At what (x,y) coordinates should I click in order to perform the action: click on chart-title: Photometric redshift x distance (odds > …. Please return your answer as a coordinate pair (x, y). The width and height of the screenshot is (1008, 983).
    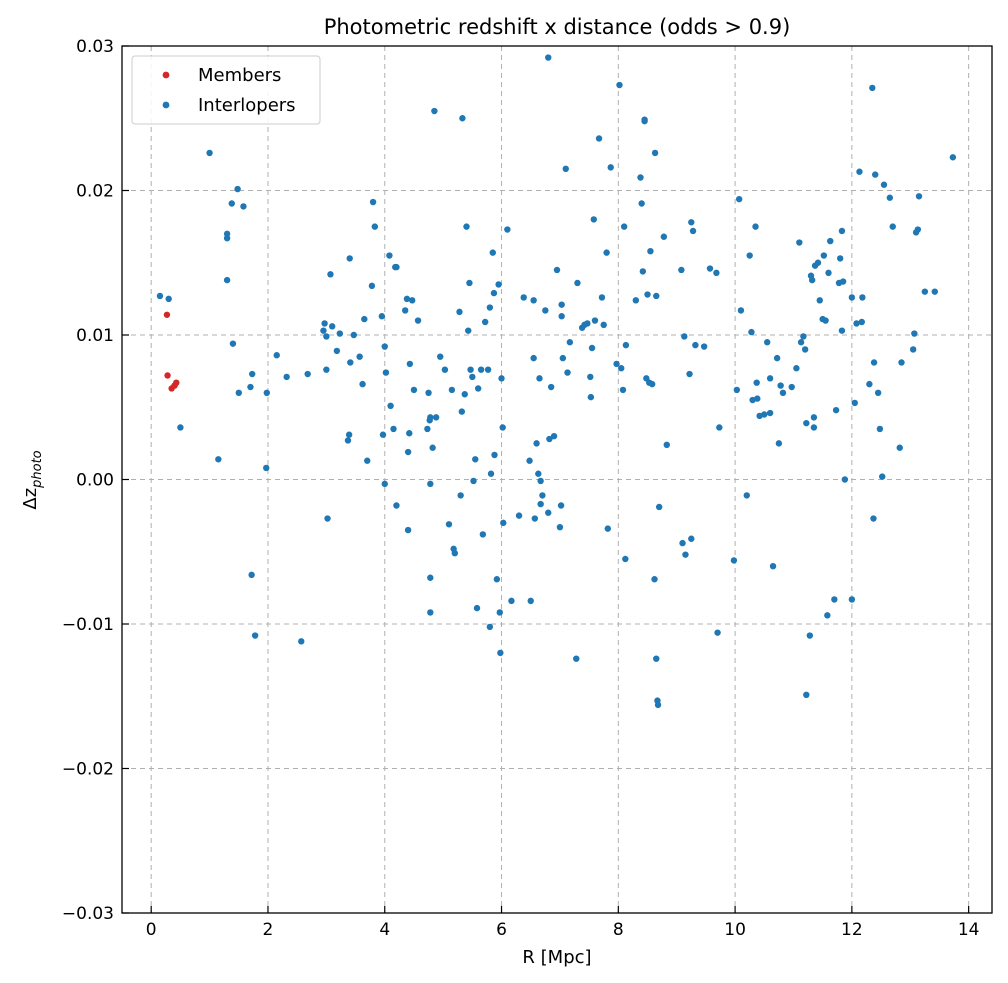
    Looking at the image, I should click on (557, 27).